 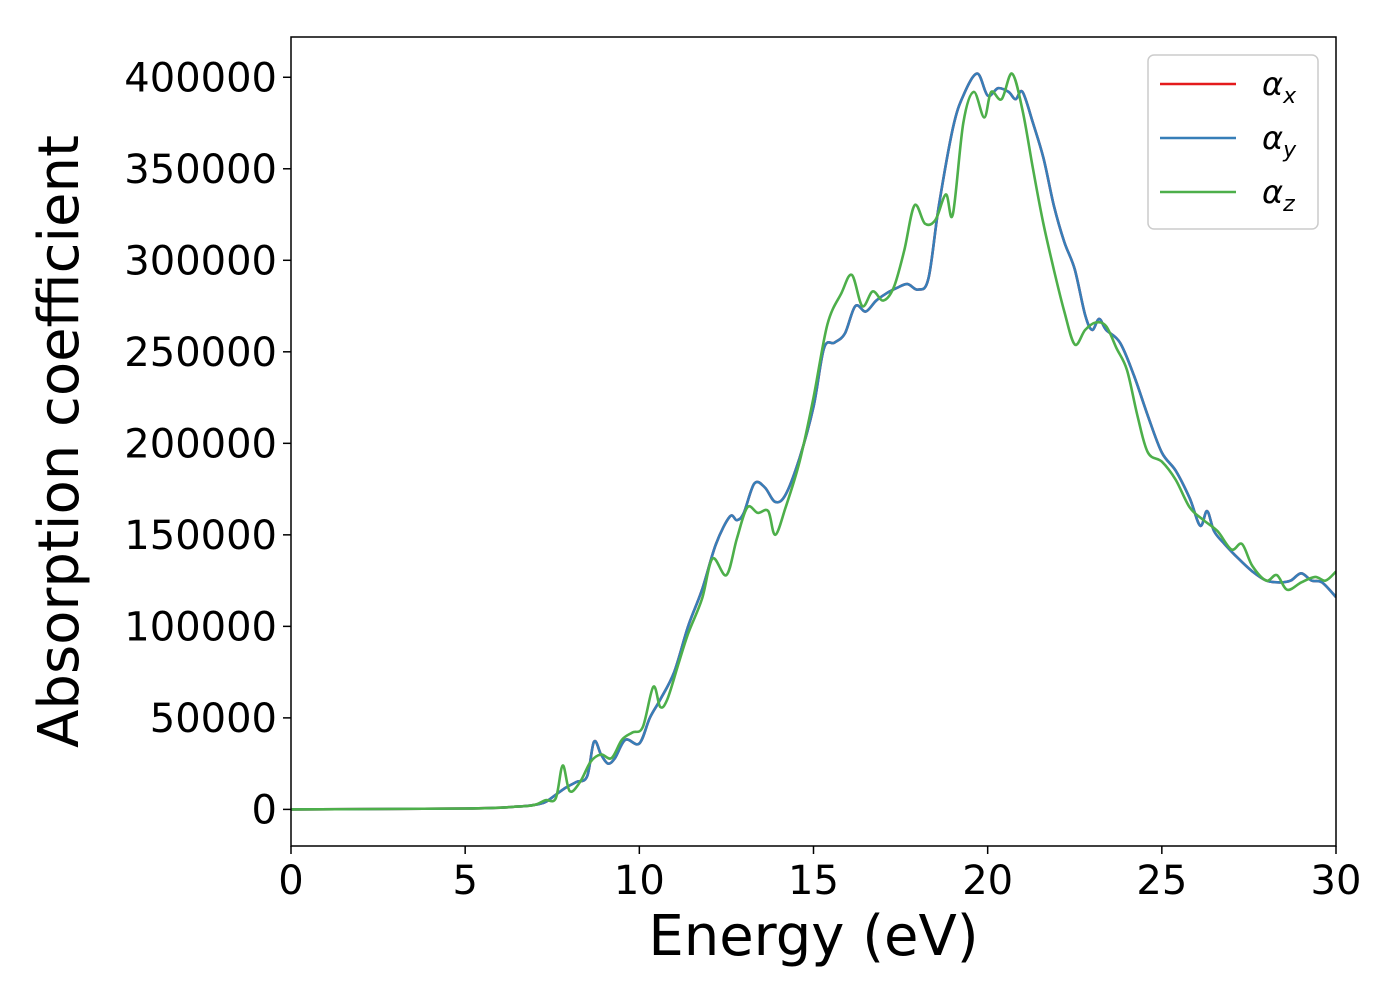 What do you see at coordinates (1279, 87) in the screenshot?
I see `legend-entry-x: αx` at bounding box center [1279, 87].